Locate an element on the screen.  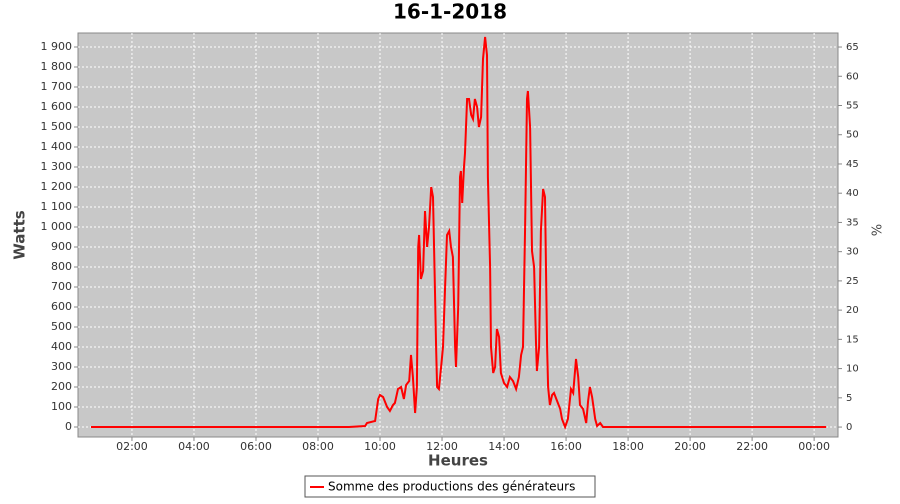
y2-tick-label: 25 is located at coordinates (852, 281).